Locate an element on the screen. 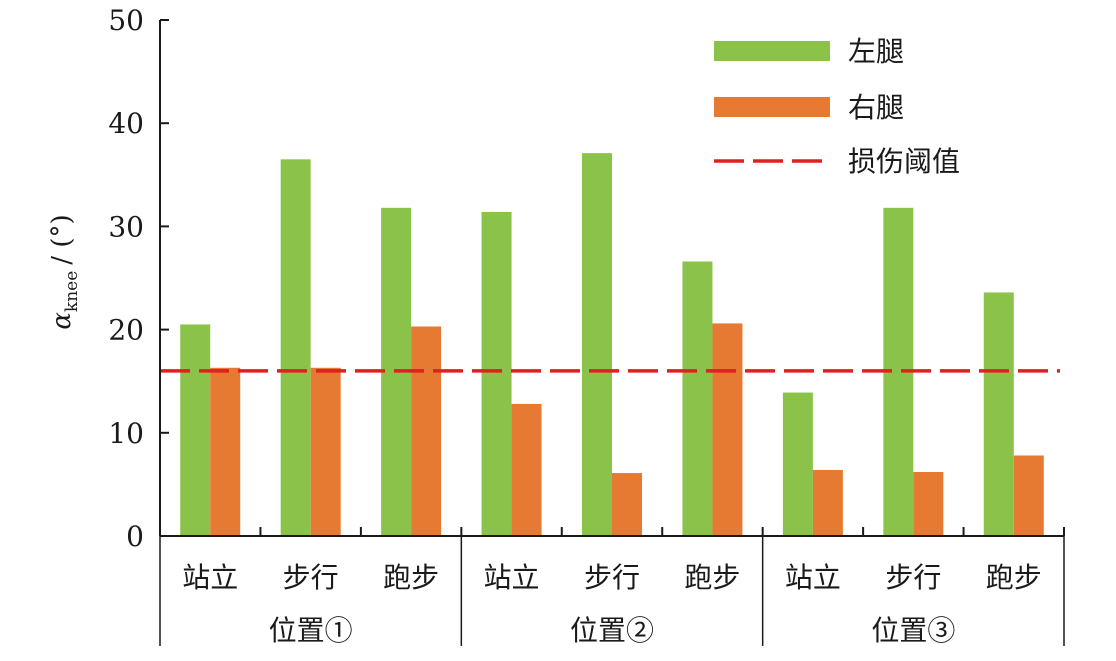  y-axis-label: αknee / (°) is located at coordinates (64, 271).